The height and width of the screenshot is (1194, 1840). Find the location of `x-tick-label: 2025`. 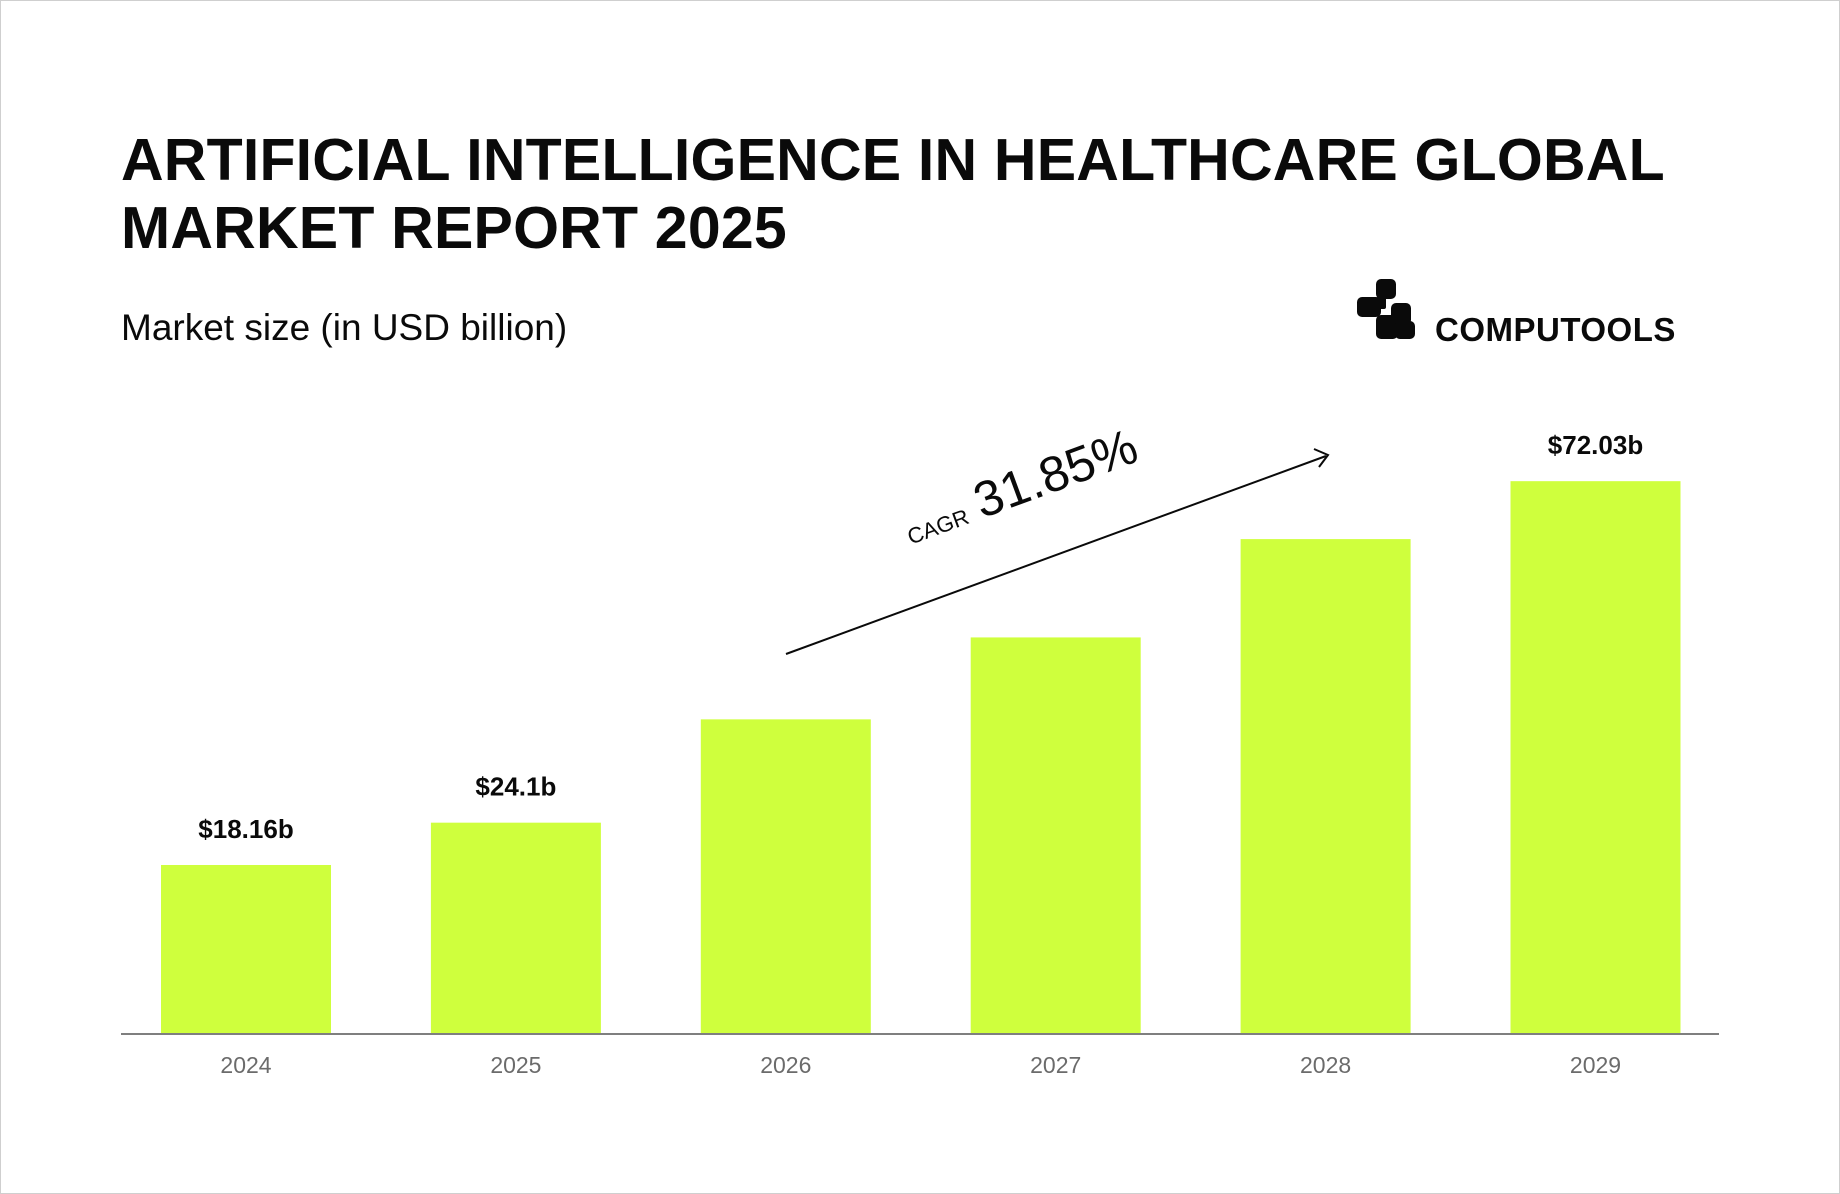

x-tick-label: 2025 is located at coordinates (515, 1065).